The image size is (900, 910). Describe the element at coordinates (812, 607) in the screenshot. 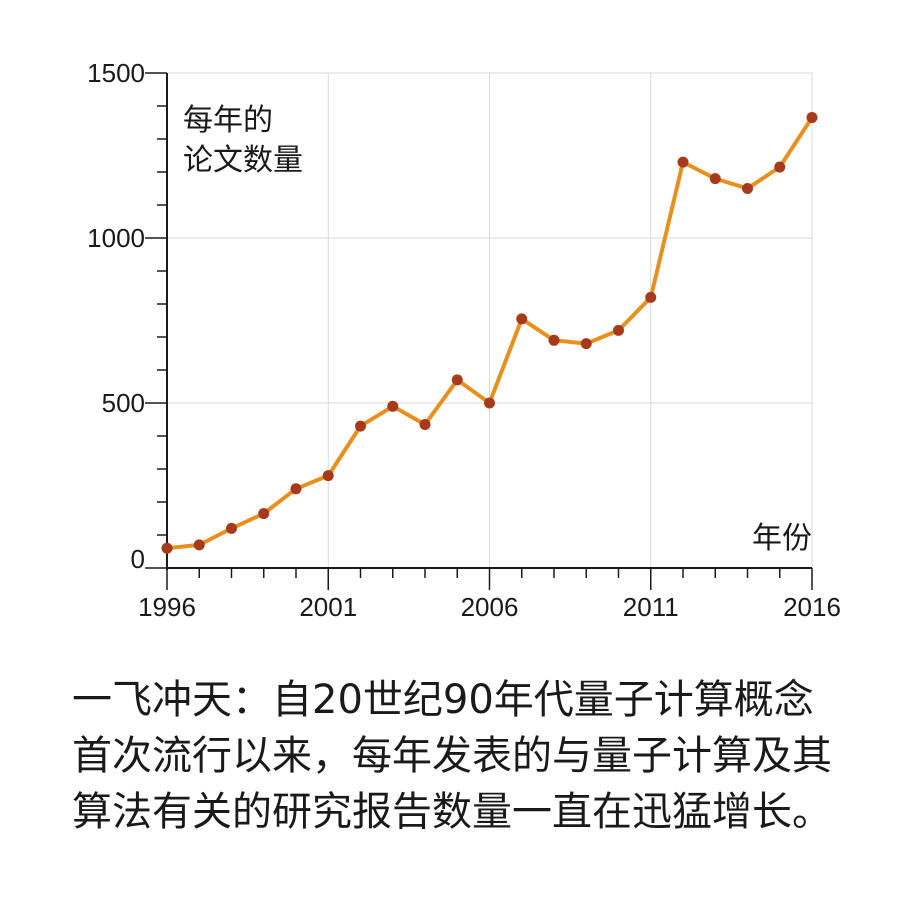

I see `x-tick-label: 2016` at that location.